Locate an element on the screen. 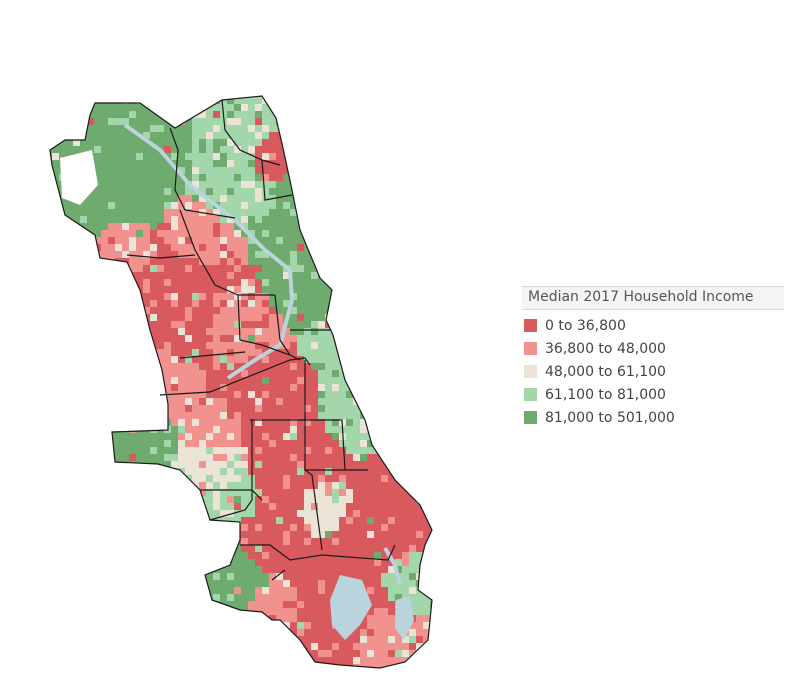 This screenshot has height=697, width=800. legend-item: 0 to 36,800 is located at coordinates (654, 325).